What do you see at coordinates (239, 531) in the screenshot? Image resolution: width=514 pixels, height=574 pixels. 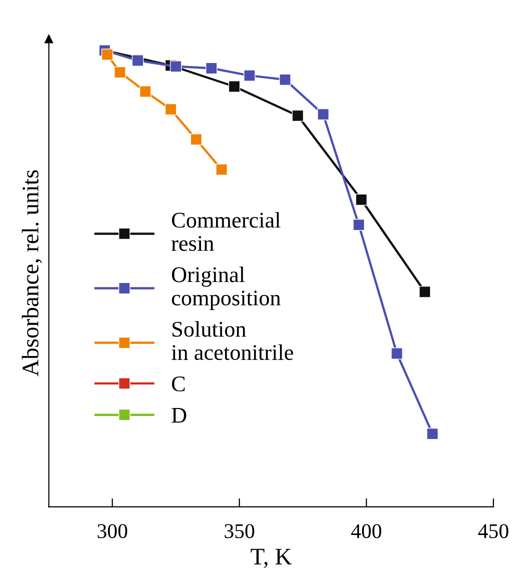 I see `x-tick-label: 350` at bounding box center [239, 531].